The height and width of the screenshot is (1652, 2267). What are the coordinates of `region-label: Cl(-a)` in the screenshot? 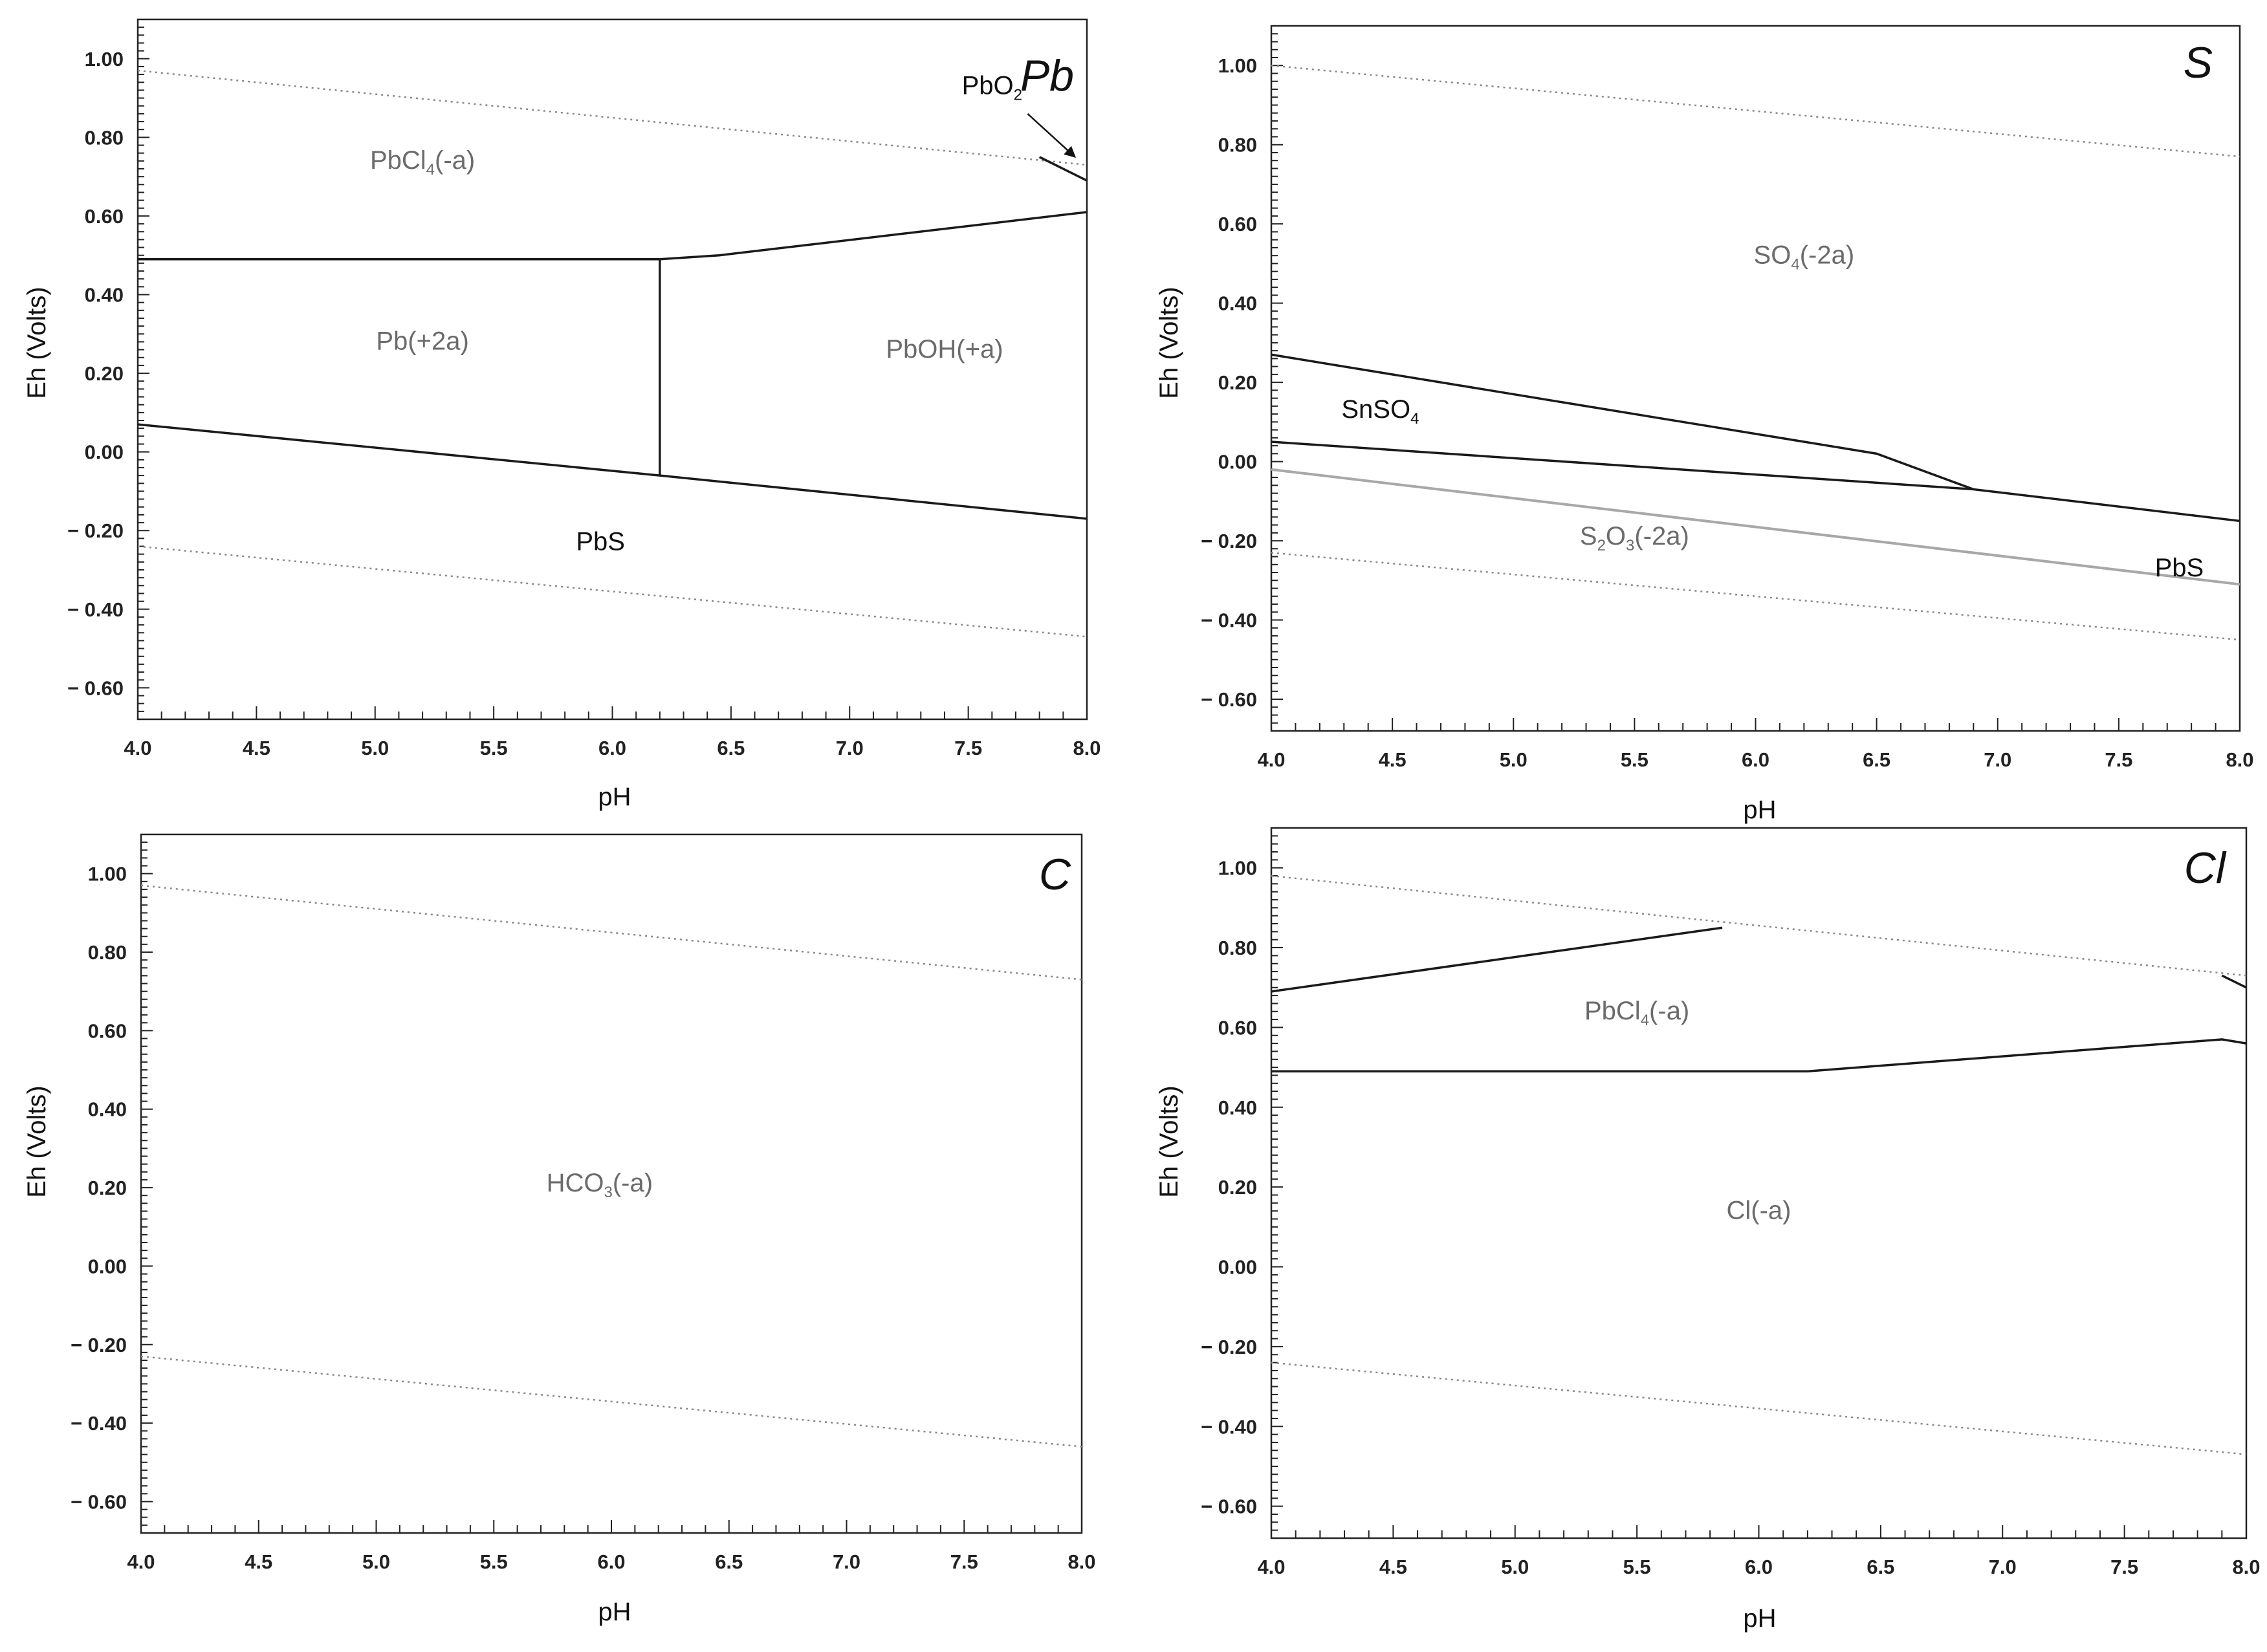 It's located at (1759, 1211).